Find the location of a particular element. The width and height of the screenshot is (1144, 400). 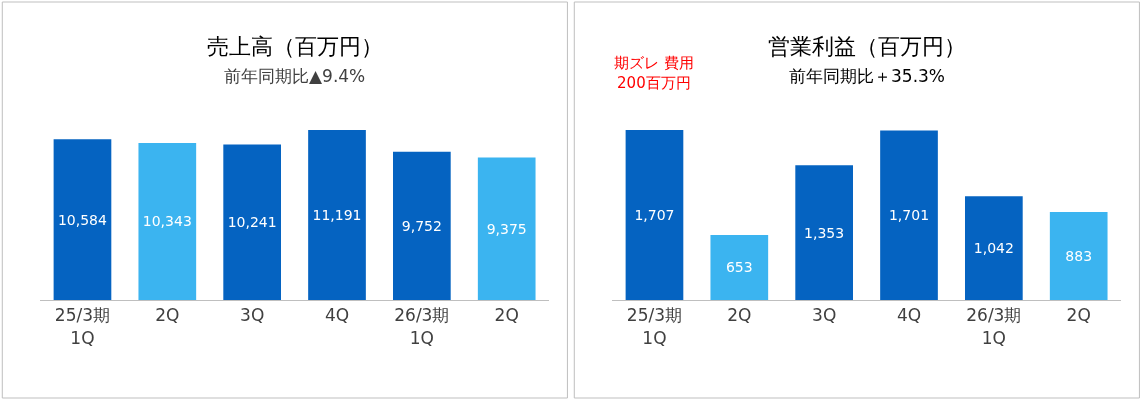

data-label: 1,701 is located at coordinates (909, 215).